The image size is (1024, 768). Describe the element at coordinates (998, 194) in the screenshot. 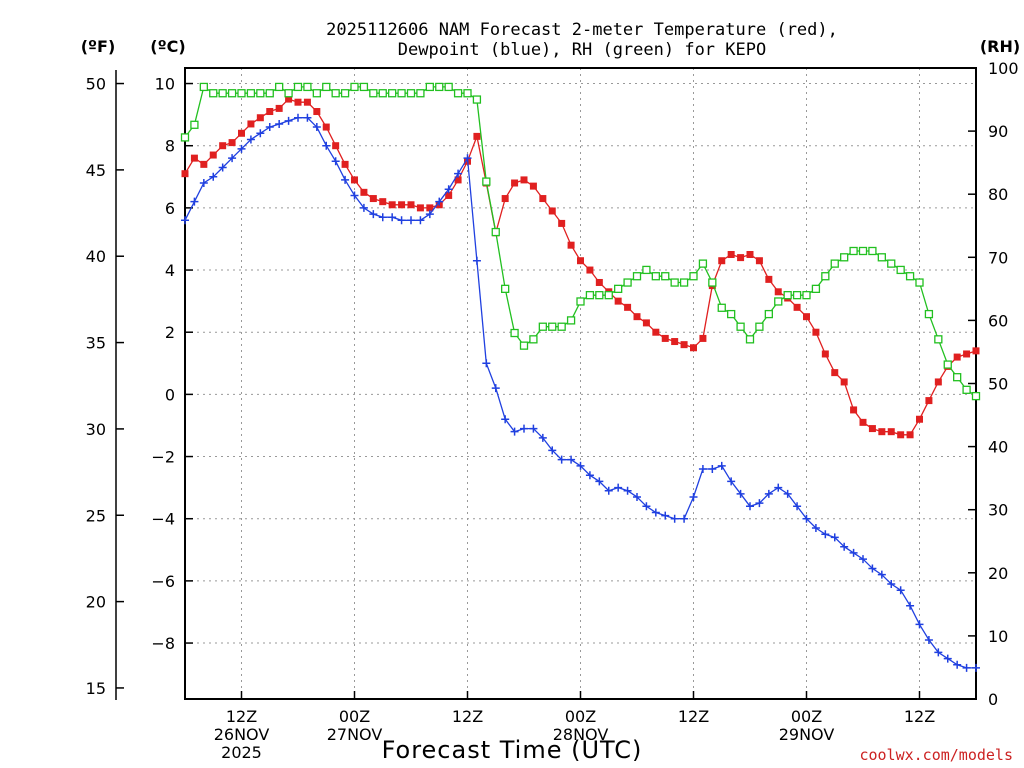

I see `rh-tick-label: 80` at that location.